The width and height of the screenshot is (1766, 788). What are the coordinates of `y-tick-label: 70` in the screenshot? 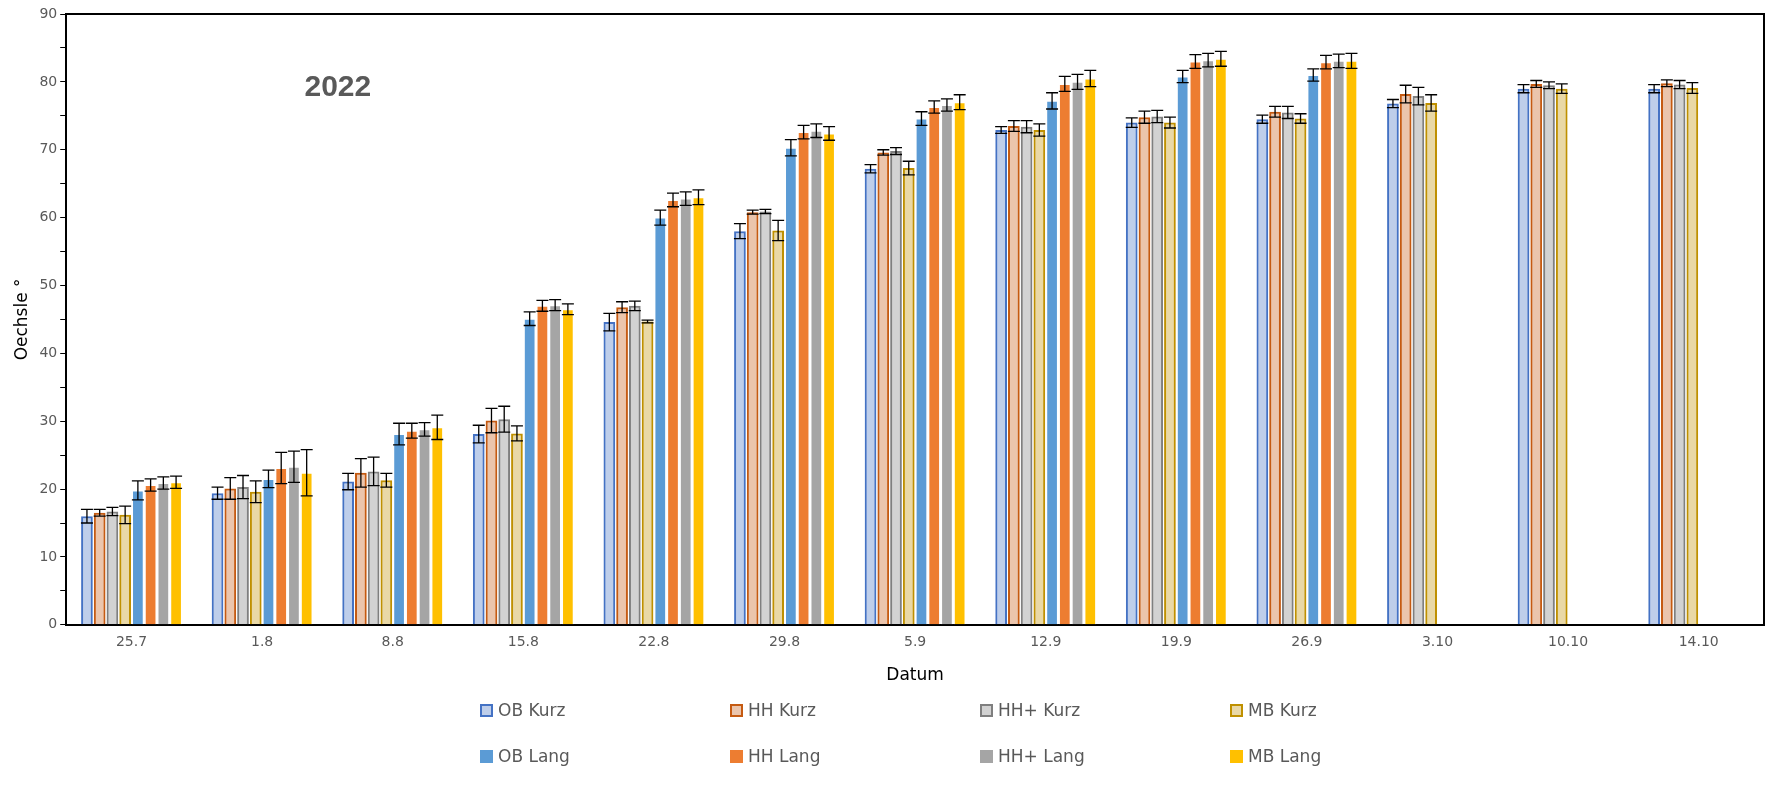 It's located at (48, 148).